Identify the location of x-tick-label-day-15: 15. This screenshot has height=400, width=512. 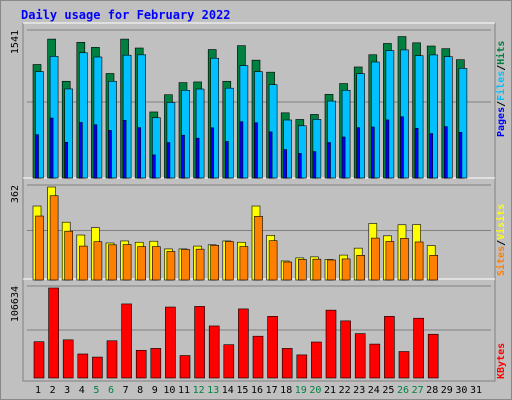
(242, 390).